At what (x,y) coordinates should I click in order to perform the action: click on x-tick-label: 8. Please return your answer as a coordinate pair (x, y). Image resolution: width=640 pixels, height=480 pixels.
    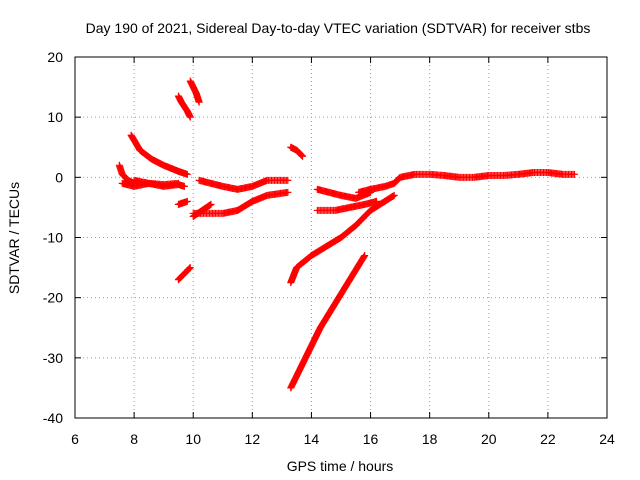
    Looking at the image, I should click on (134, 439).